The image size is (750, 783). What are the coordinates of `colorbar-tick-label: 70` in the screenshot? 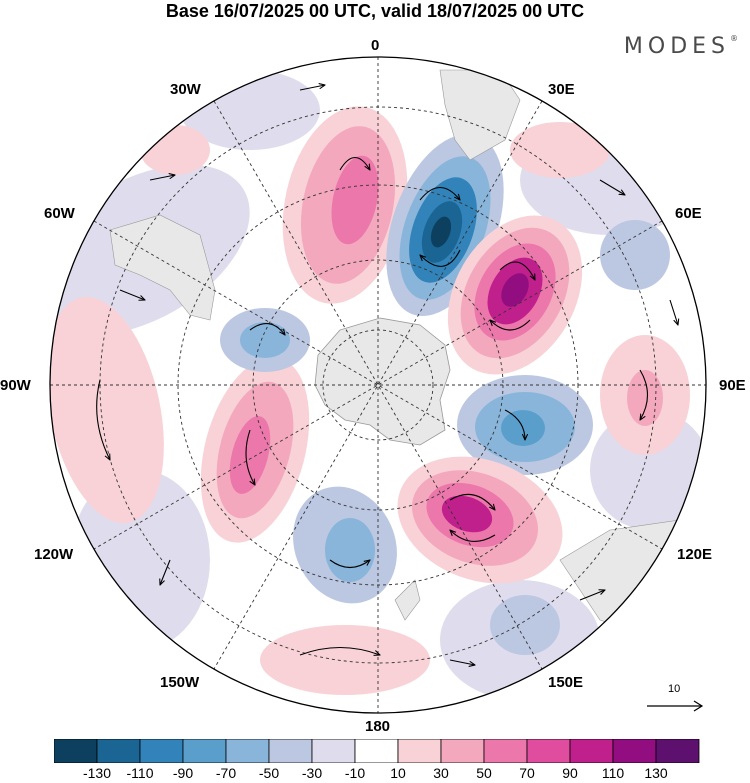 It's located at (527, 773).